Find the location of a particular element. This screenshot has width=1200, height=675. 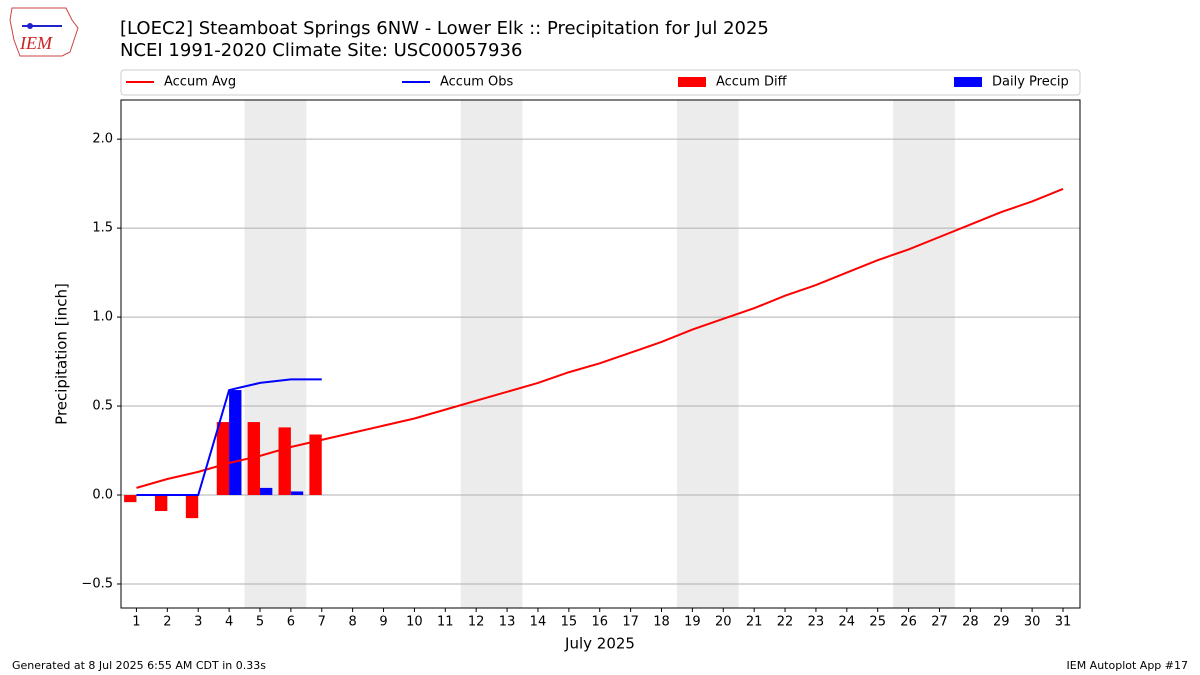

x-tick-label: 14 is located at coordinates (538, 622).